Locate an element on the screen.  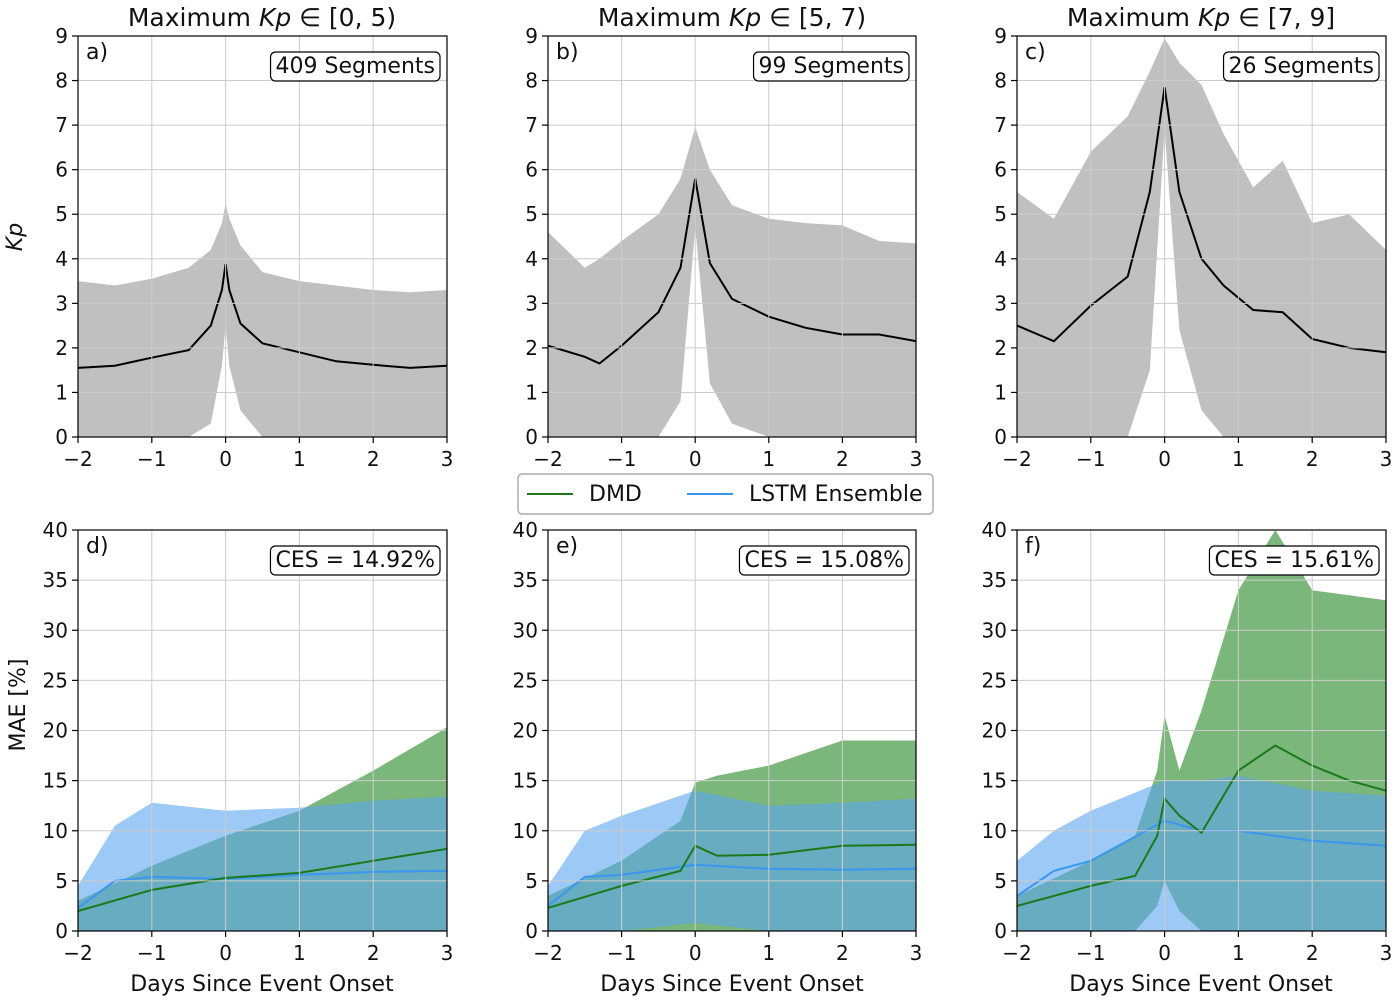
annotation-box: 409 Segments is located at coordinates (355, 66).